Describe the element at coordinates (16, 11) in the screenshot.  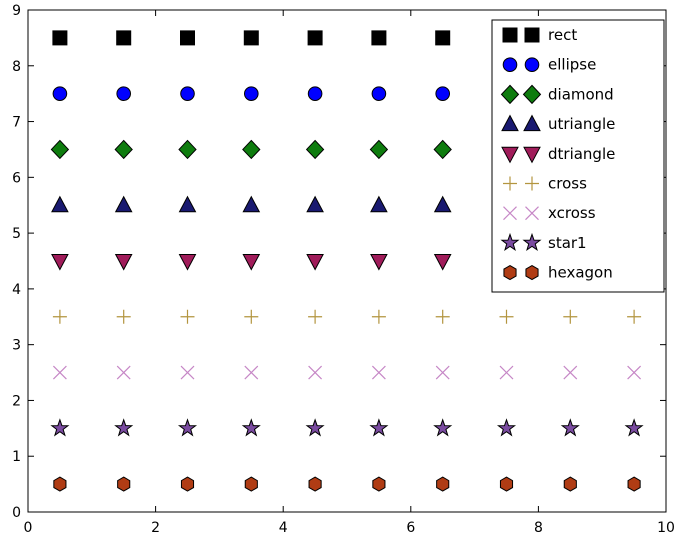
I see `y-tick-label: 9` at that location.